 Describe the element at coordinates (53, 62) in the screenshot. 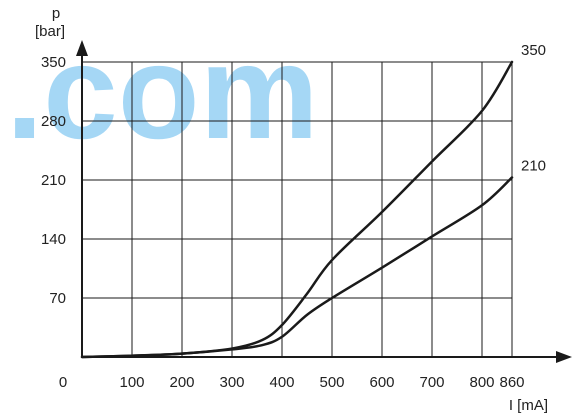

I see `y-tick-label: 350` at that location.